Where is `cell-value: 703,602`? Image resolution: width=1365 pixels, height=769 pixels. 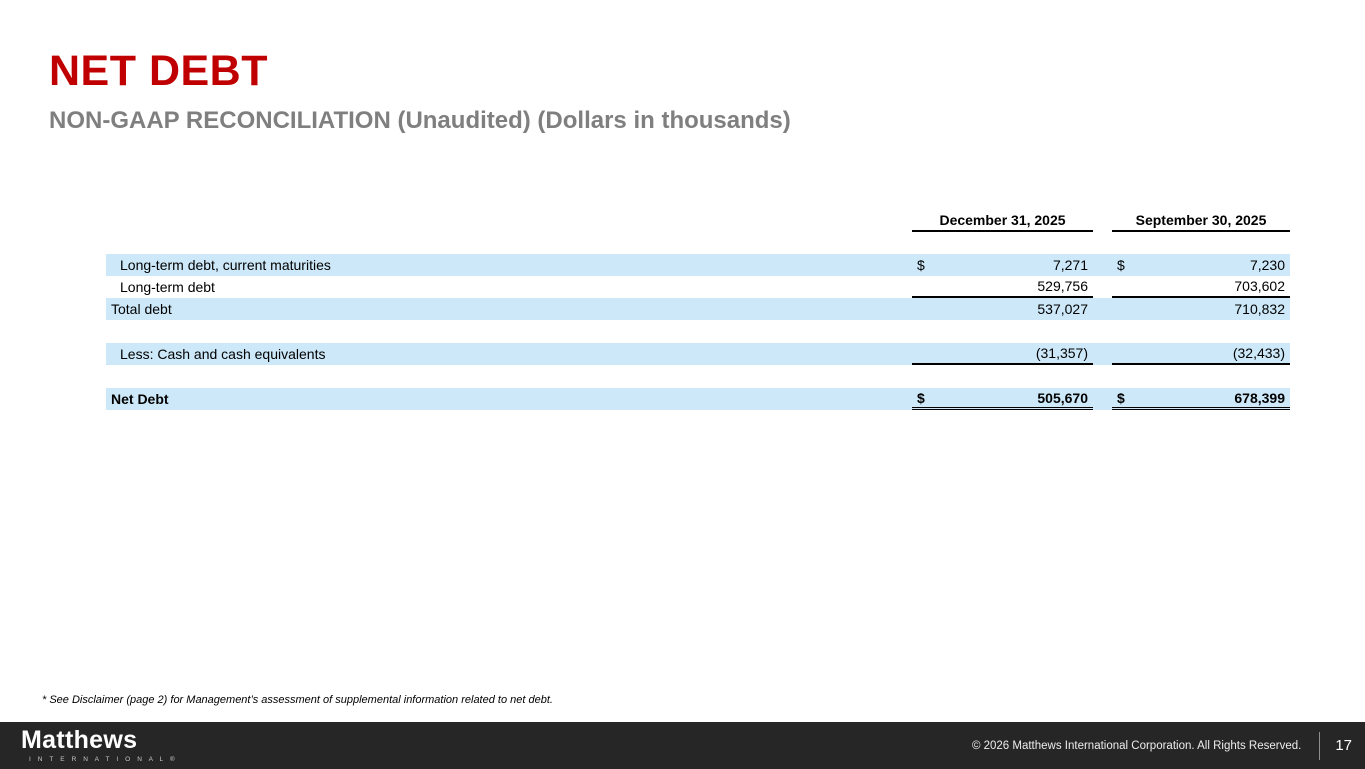 cell-value: 703,602 is located at coordinates (1201, 287).